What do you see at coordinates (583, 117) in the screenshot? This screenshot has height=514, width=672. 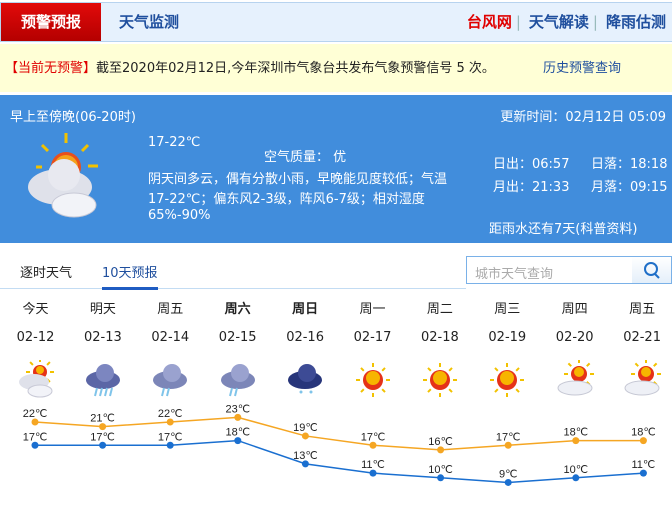 I see `update-time: 更新时间：02月12日 05:09` at bounding box center [583, 117].